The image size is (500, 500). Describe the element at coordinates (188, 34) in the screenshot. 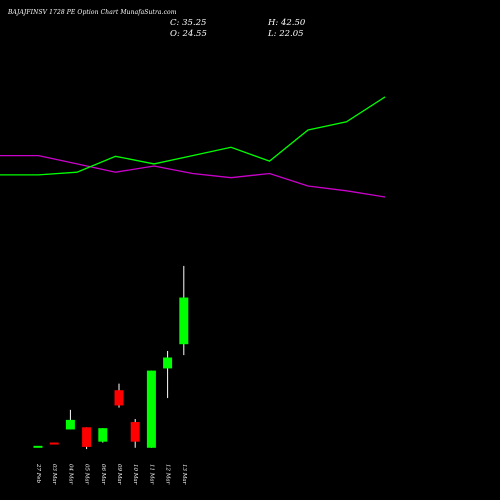

I see `open-value: O: 24.55` at that location.